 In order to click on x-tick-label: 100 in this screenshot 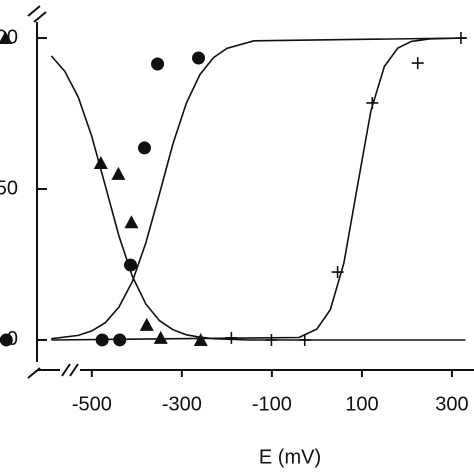, I will do `click(361, 404)`.